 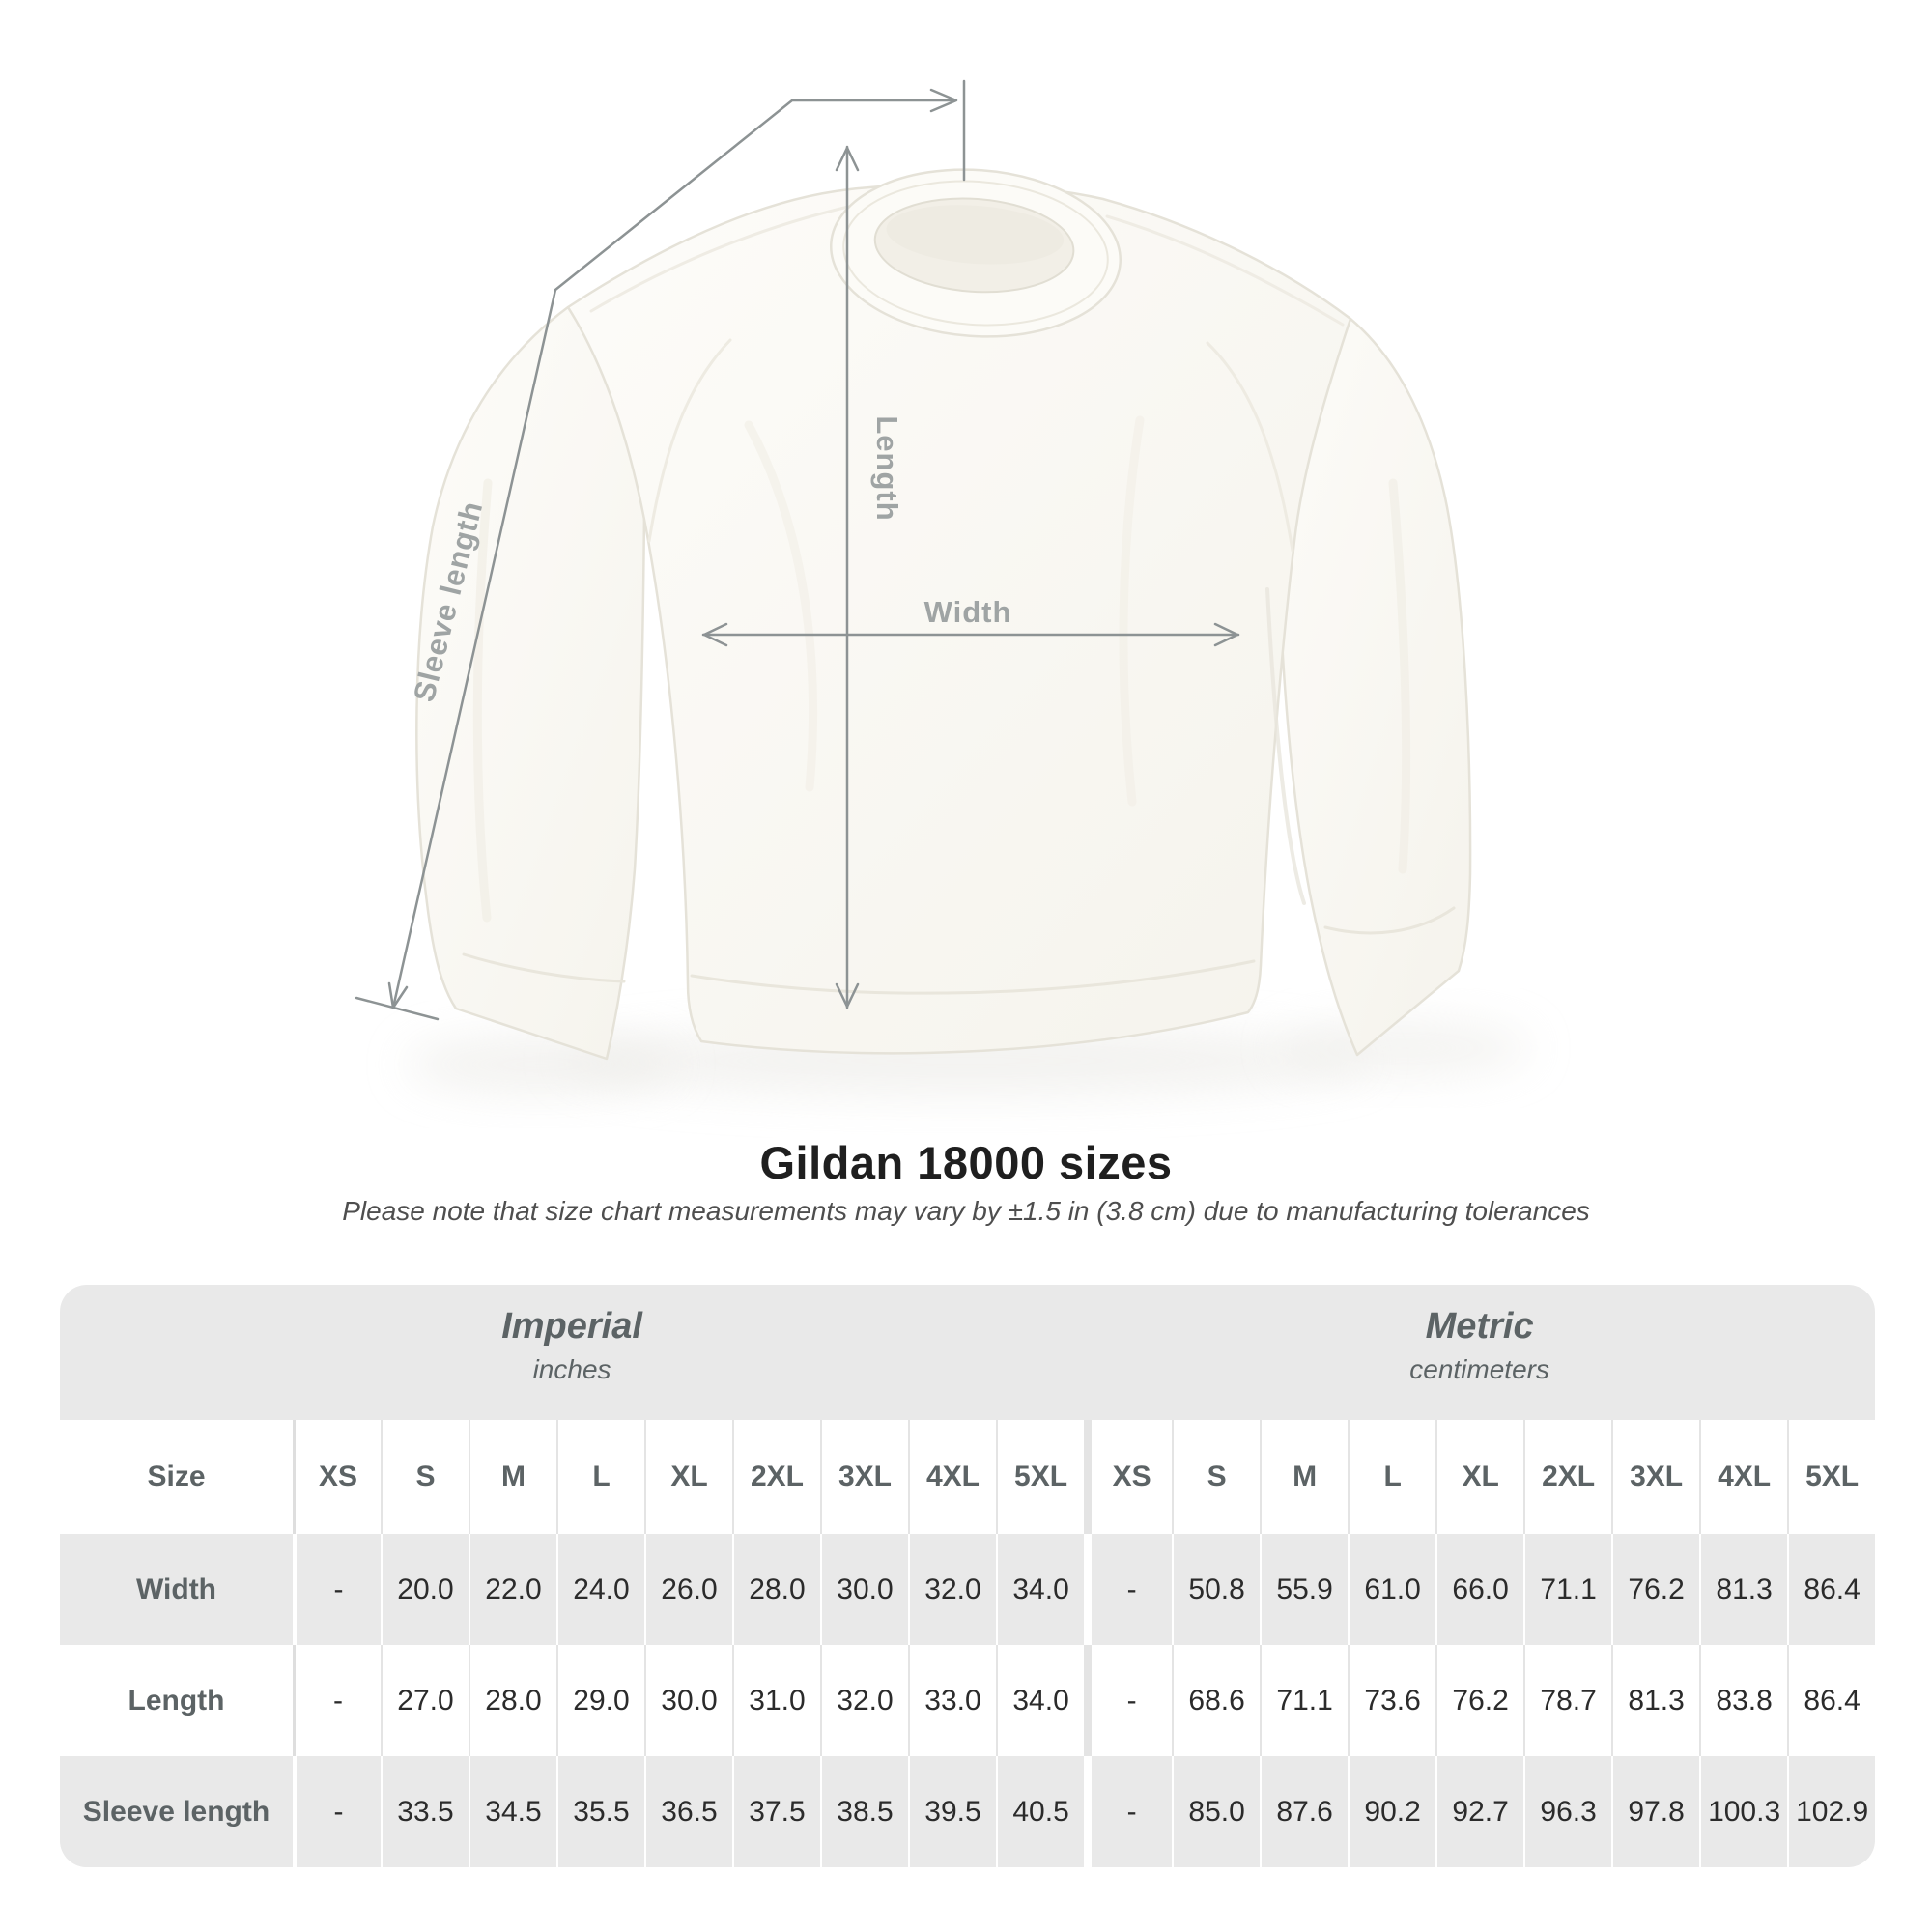 What do you see at coordinates (1479, 1811) in the screenshot?
I see `value-cell: 92.7` at bounding box center [1479, 1811].